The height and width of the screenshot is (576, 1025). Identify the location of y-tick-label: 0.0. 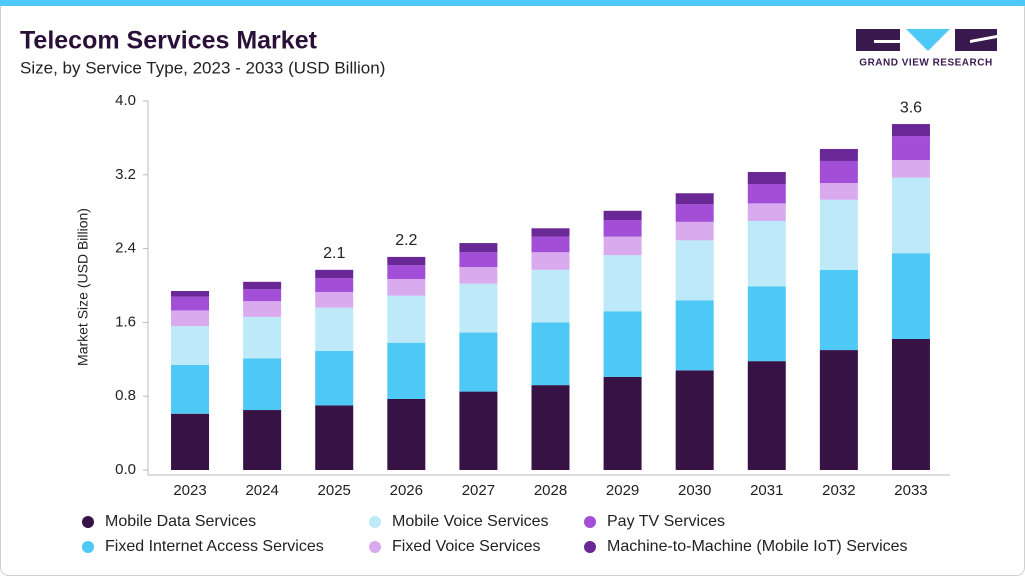
(125, 469).